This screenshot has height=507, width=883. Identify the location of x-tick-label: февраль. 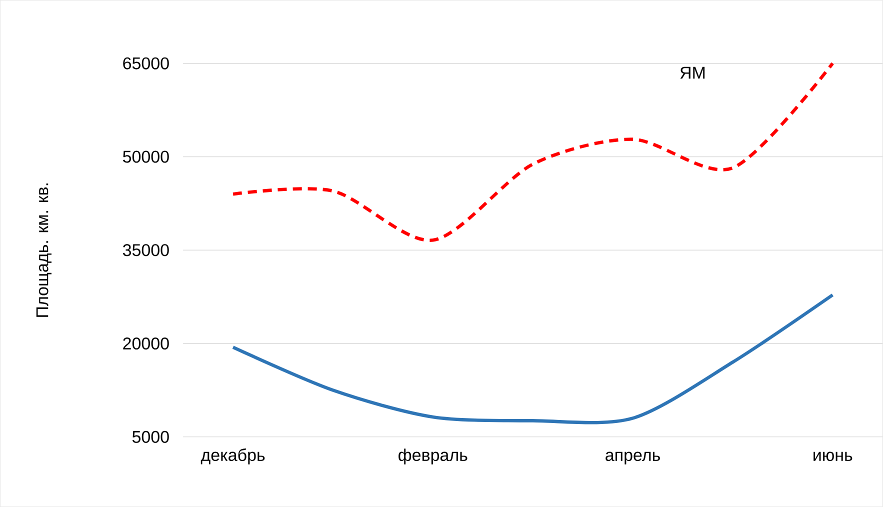
(433, 456).